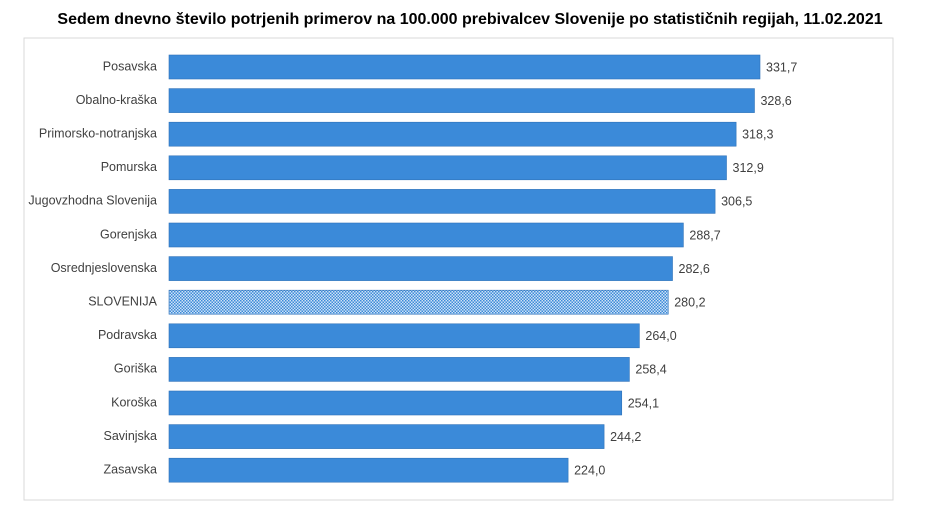 Image resolution: width=940 pixels, height=516 pixels. What do you see at coordinates (748, 168) in the screenshot?
I see `value-label: 312,9` at bounding box center [748, 168].